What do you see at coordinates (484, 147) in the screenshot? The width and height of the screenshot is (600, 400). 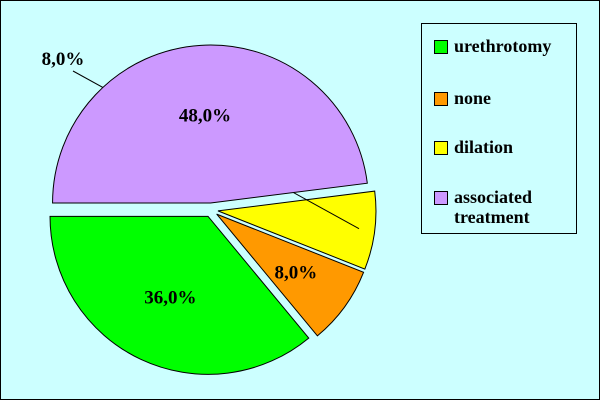 I see `legend-label-dilation: dilation` at bounding box center [484, 147].